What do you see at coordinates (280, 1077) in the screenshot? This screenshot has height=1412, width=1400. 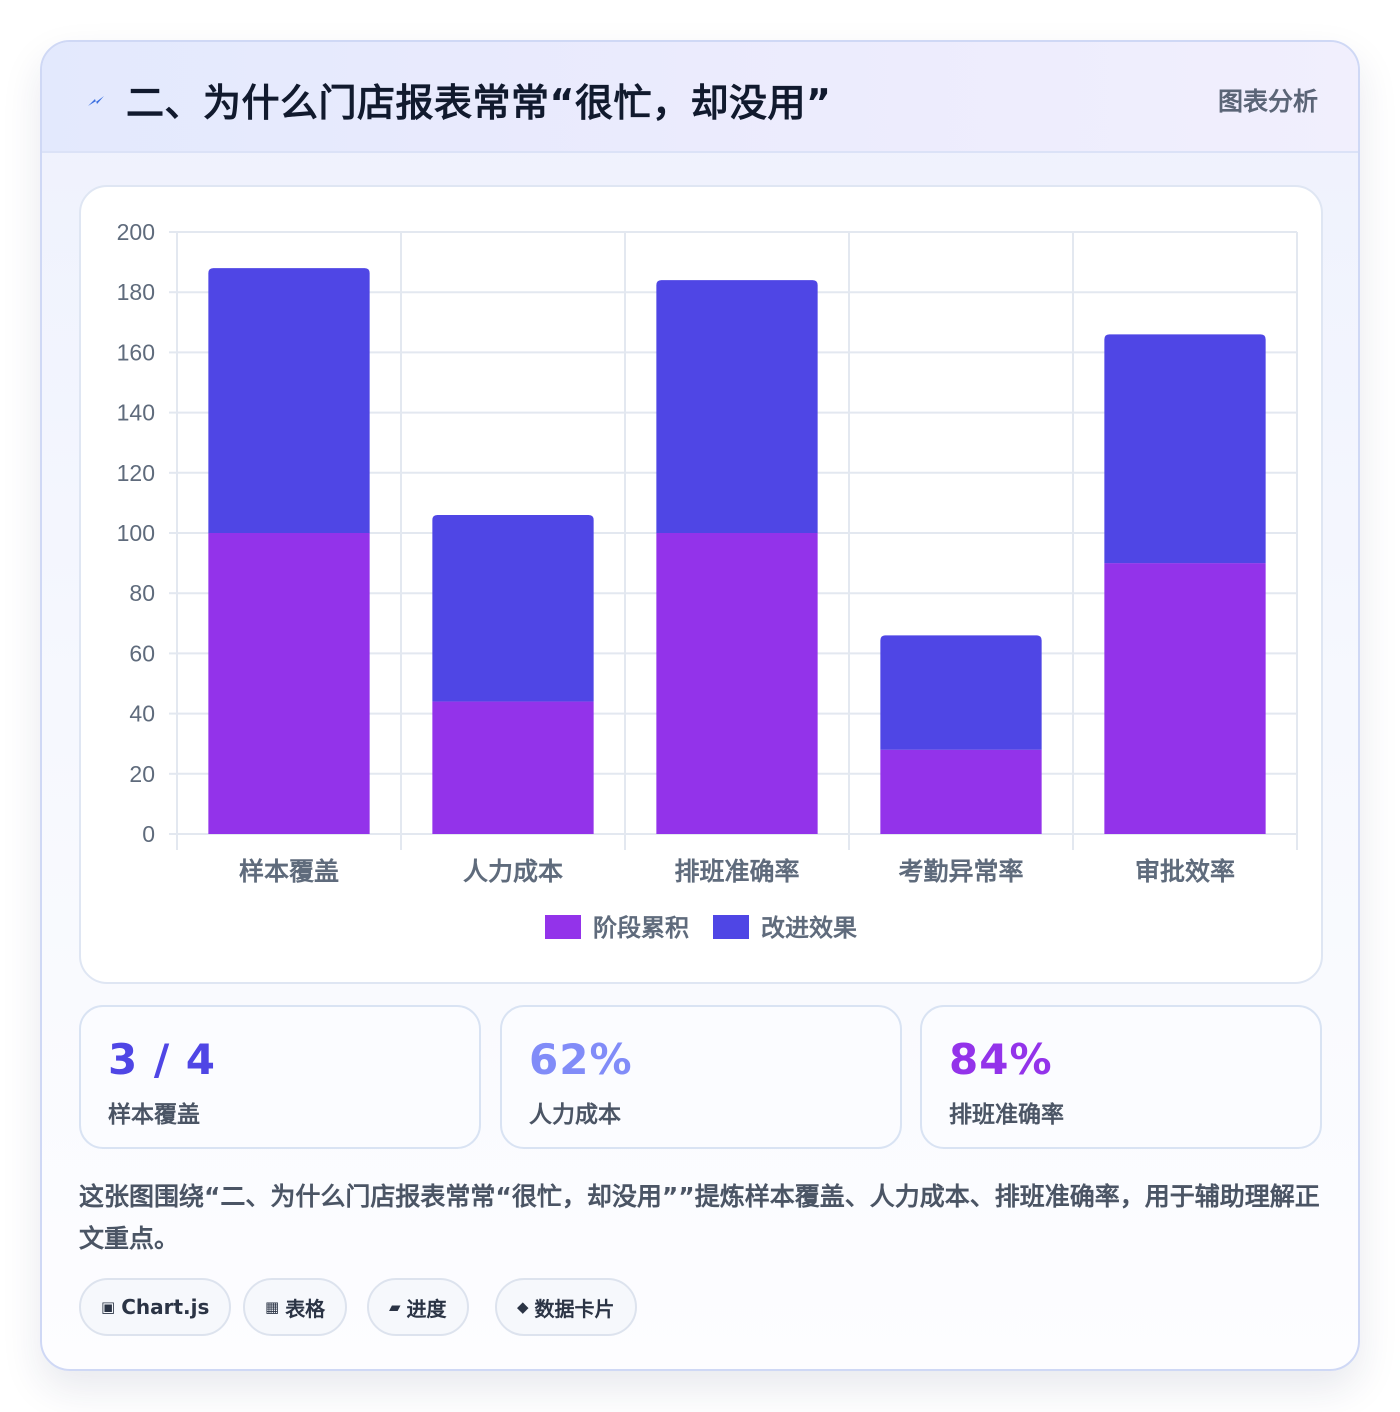 I see `stat-card-0: 3 / 4 样本覆盖` at bounding box center [280, 1077].